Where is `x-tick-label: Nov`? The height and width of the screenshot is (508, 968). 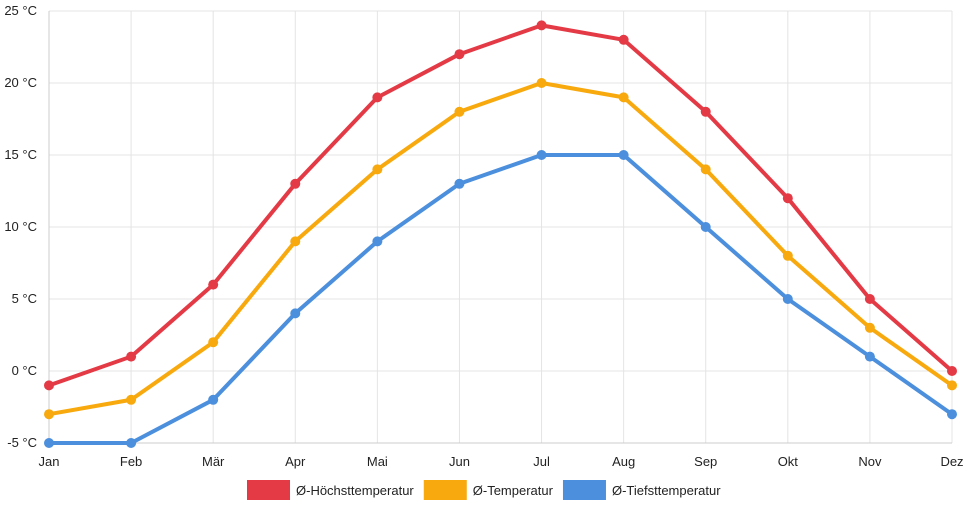 x-tick-label: Nov is located at coordinates (870, 461).